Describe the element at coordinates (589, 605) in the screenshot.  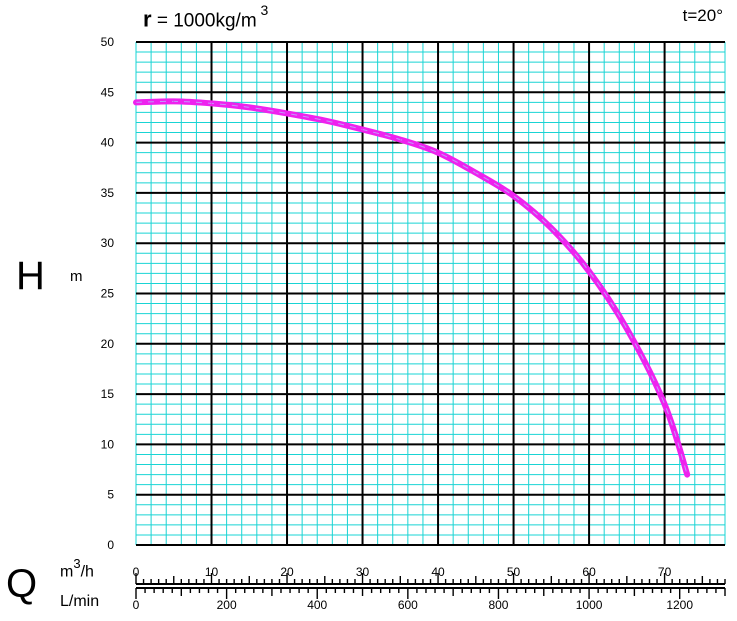
I see `x-tick-label-lmin: 1000` at that location.